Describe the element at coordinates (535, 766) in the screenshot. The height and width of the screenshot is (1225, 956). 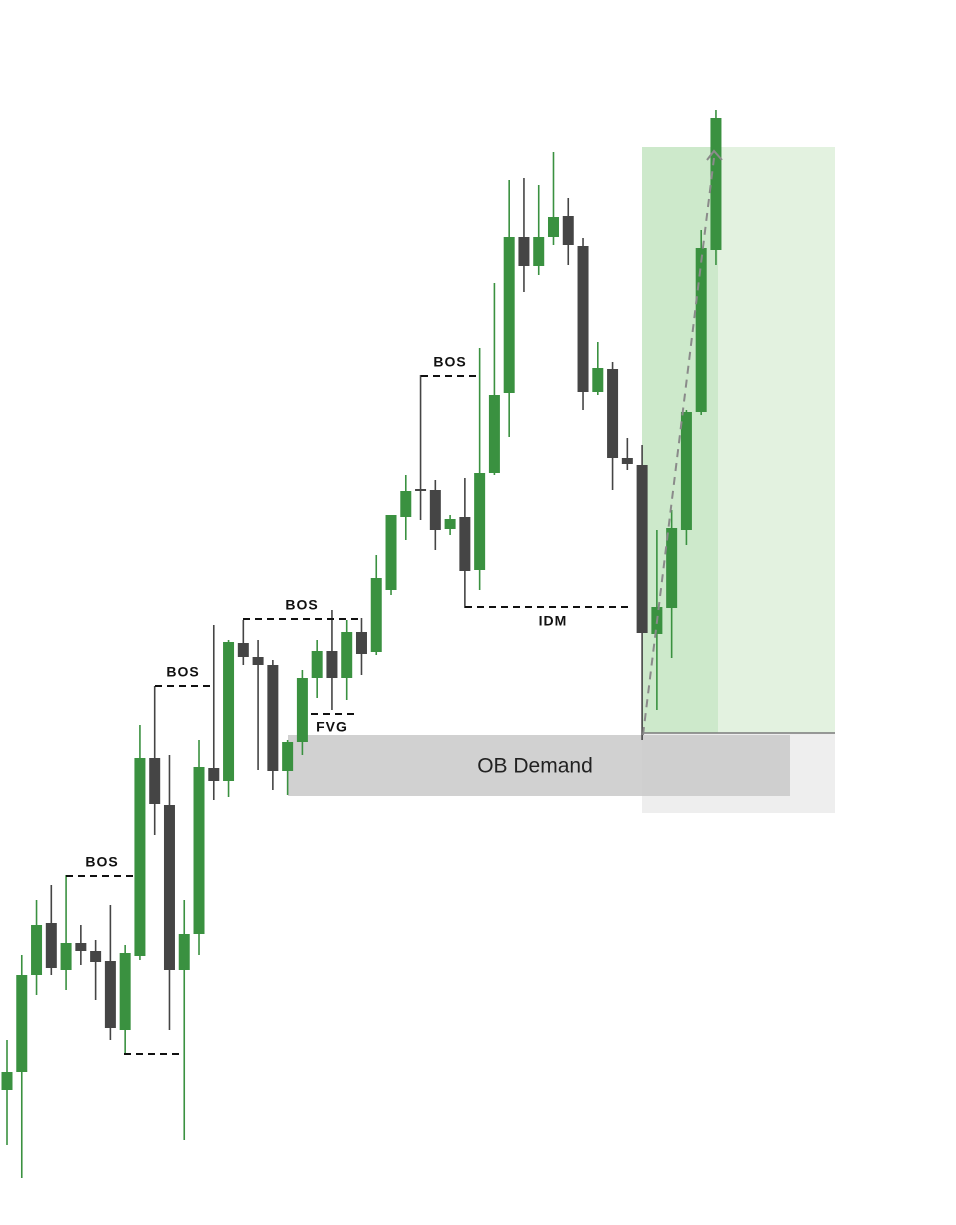
I see `ob-demand-label: OB Demand` at that location.